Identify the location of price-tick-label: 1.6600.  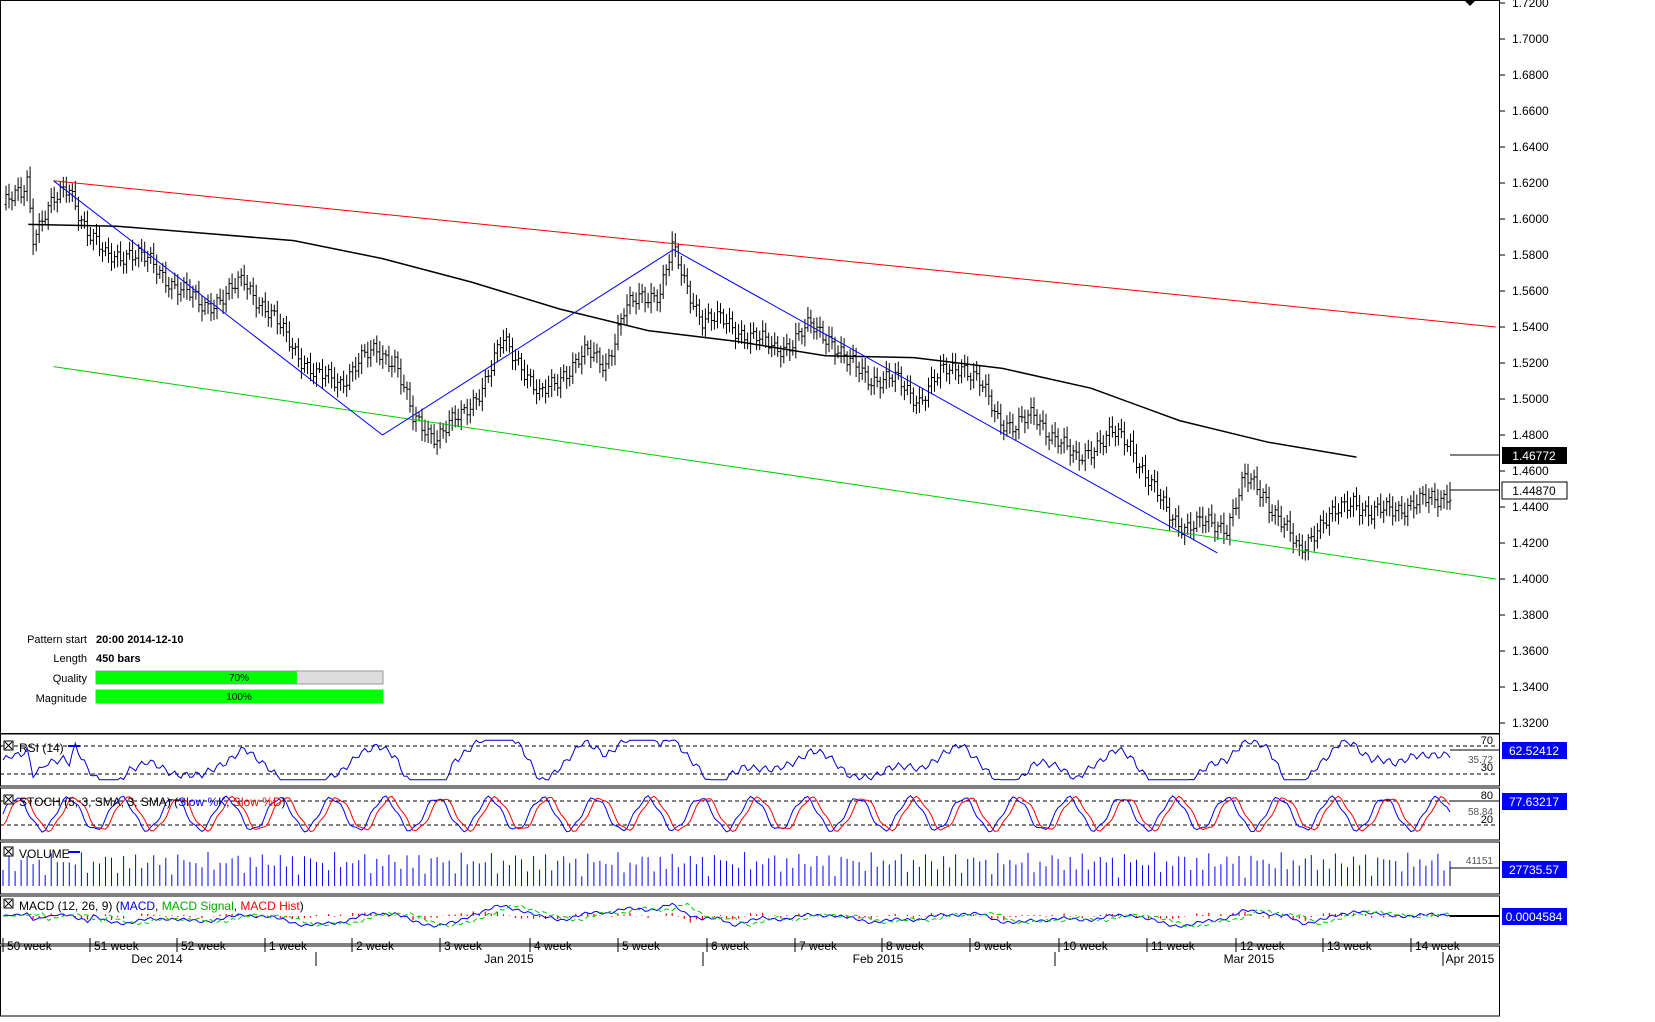
(1530, 111).